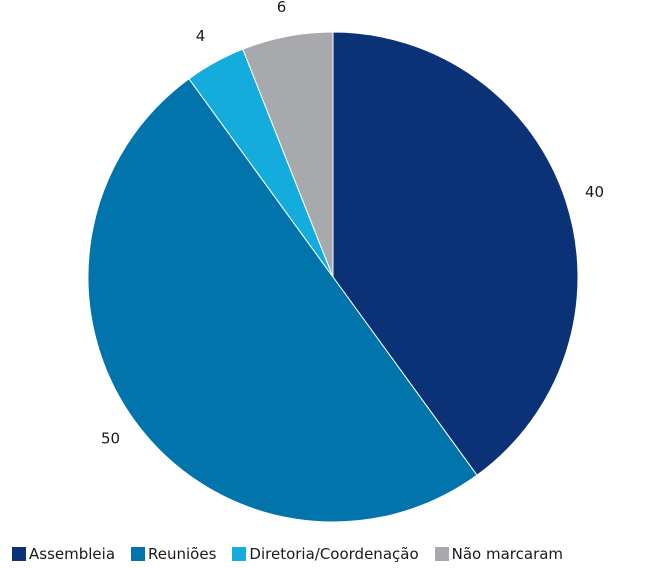 Image resolution: width=666 pixels, height=568 pixels. I want to click on legend-swatch-reunioes, so click(138, 554).